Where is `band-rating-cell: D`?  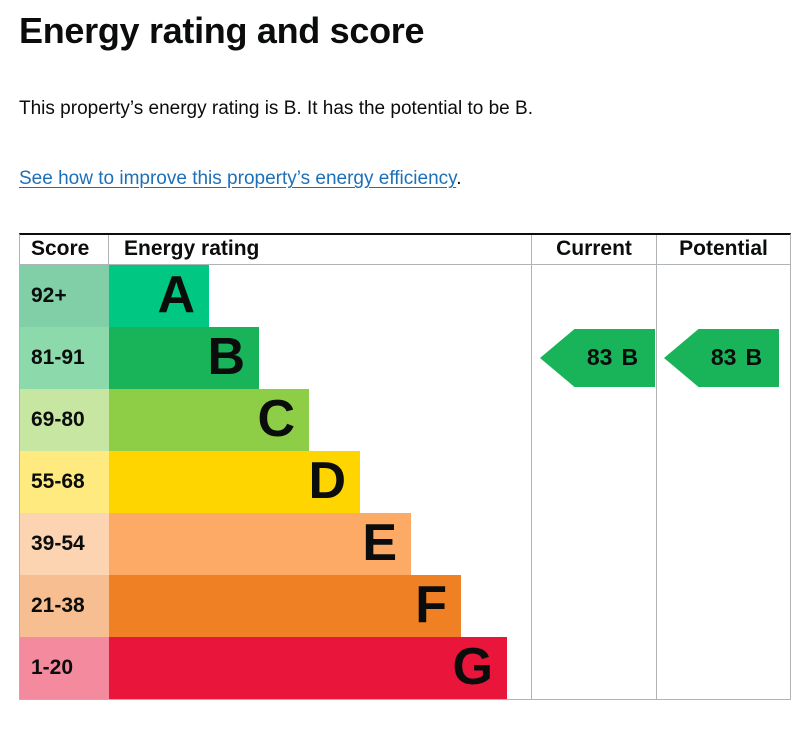
band-rating-cell: D is located at coordinates (320, 481).